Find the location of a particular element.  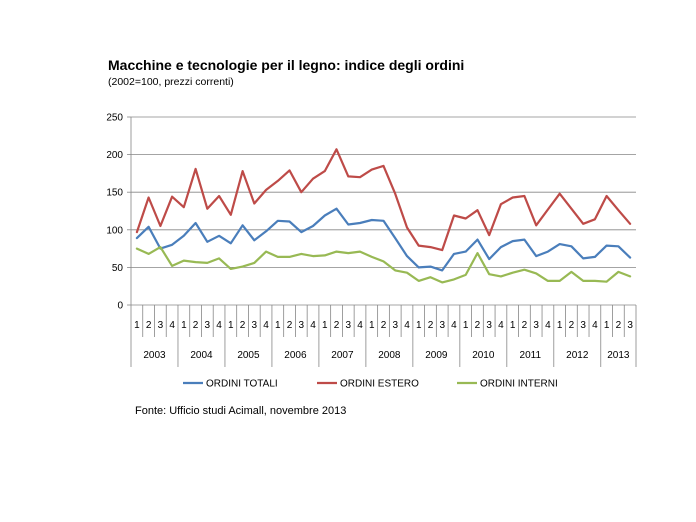

year-label: 2010 is located at coordinates (483, 355).